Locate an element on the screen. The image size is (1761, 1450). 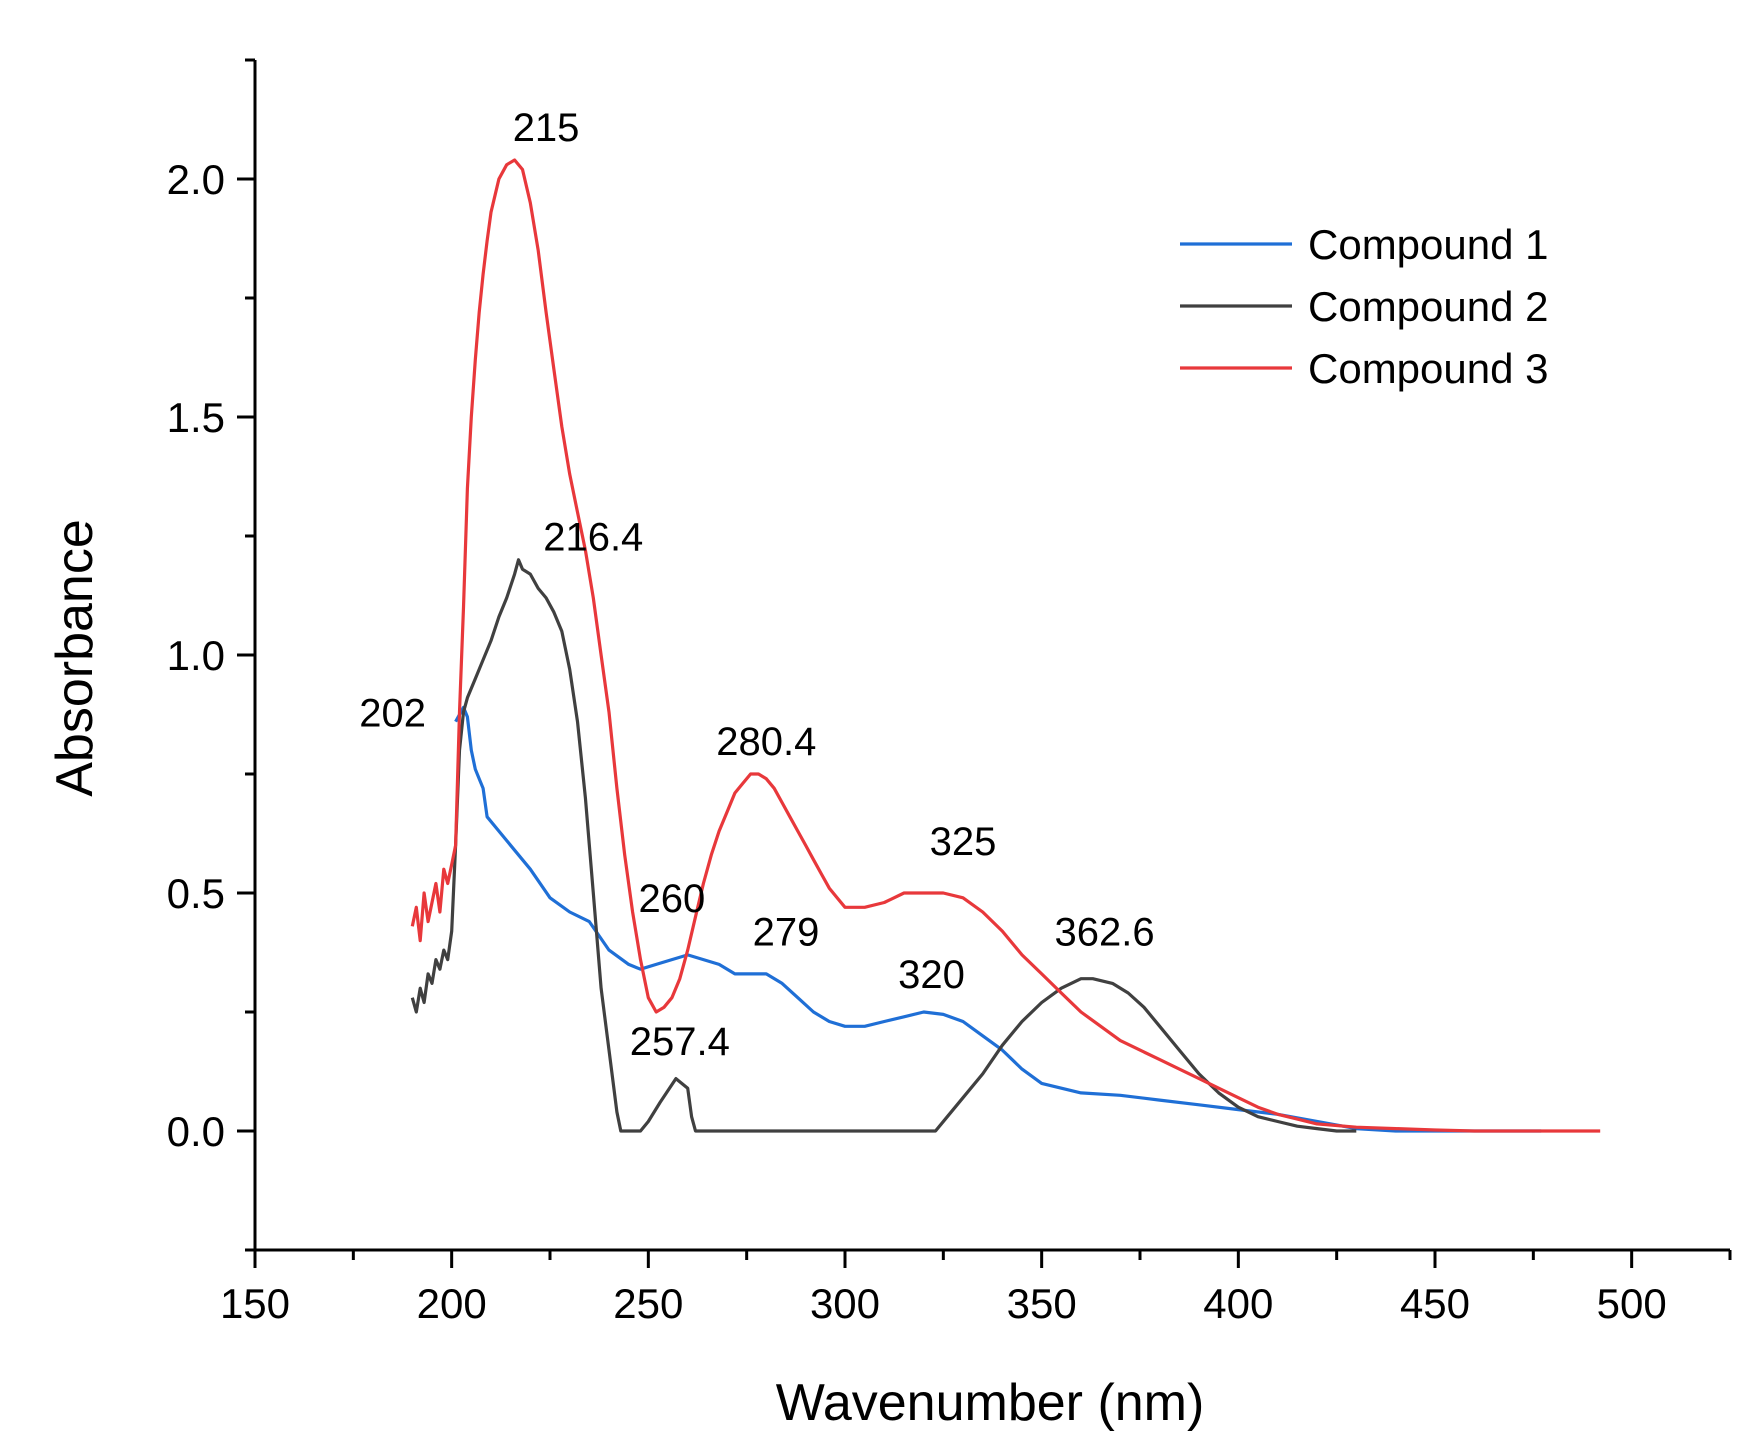
peak-annotation: 279 is located at coordinates (786, 932).